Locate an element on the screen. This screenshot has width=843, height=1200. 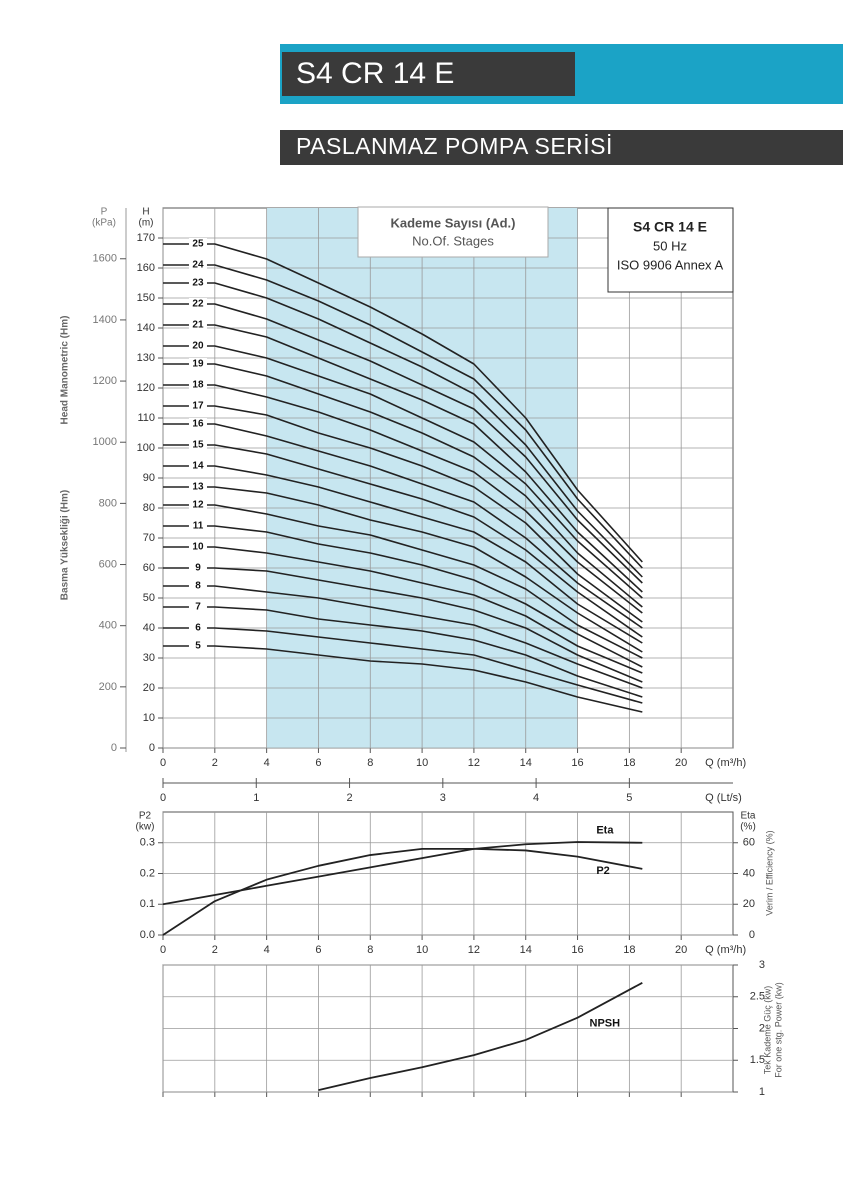
info-line: 50 Hz is located at coordinates (670, 245).